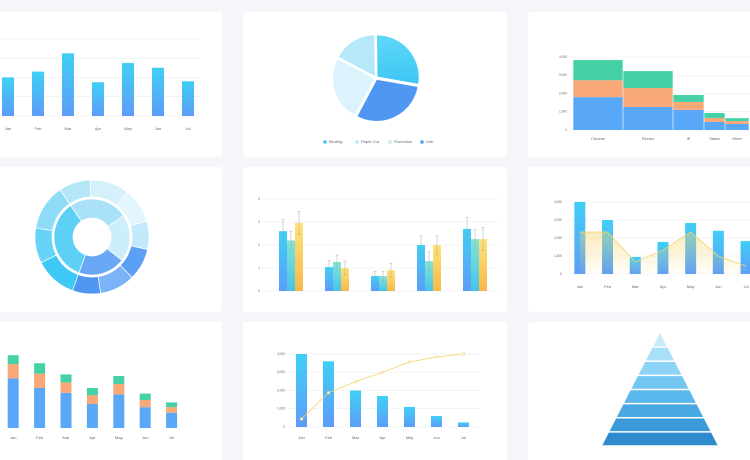 This screenshot has width=750, height=460. I want to click on y-tick-label: 4,000, so click(563, 57).